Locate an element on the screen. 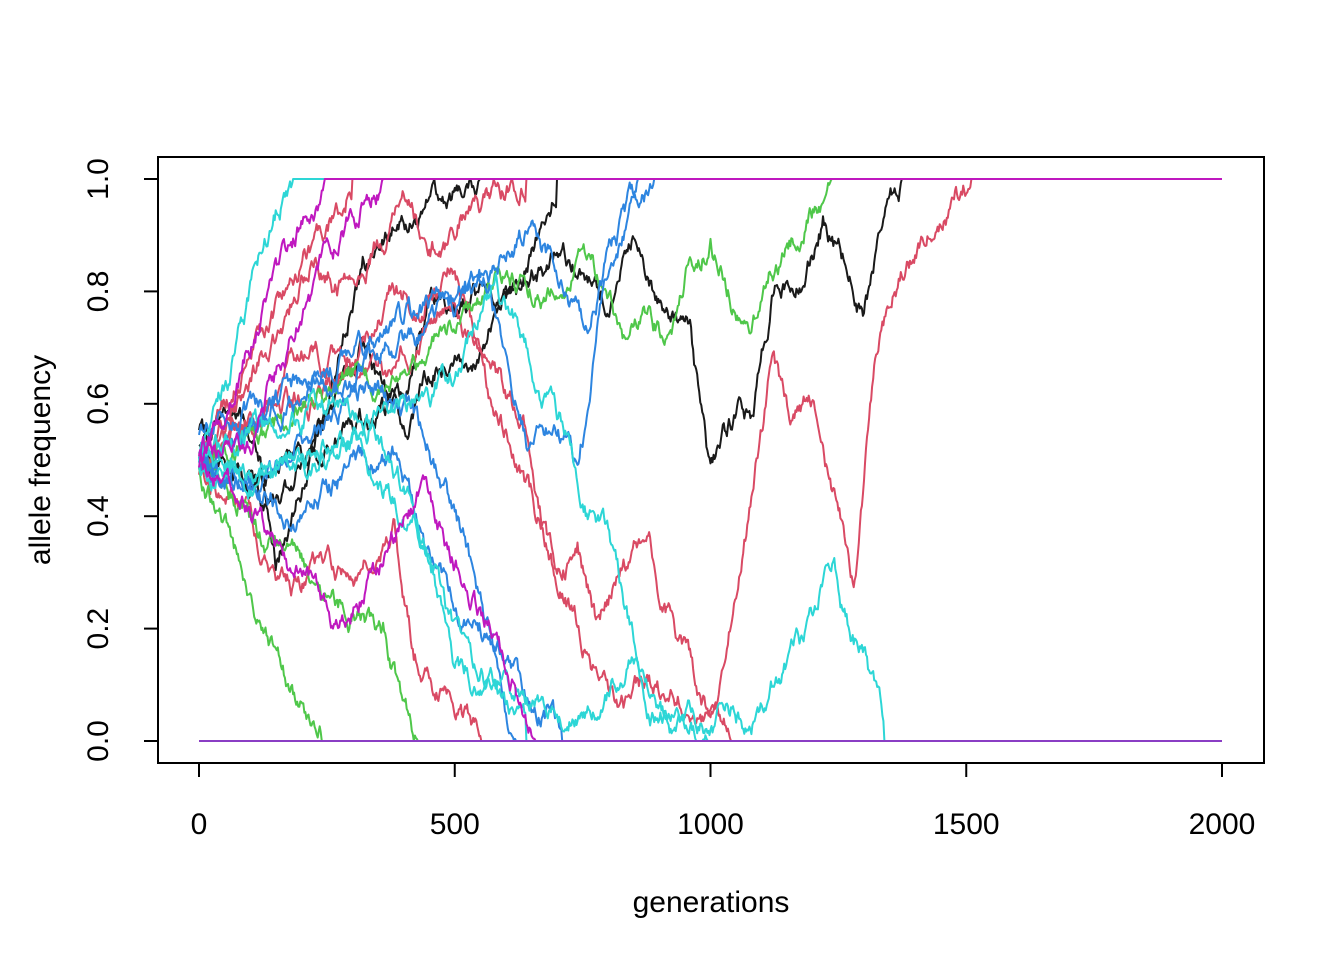  x-axis-label: generations is located at coordinates (711, 902).